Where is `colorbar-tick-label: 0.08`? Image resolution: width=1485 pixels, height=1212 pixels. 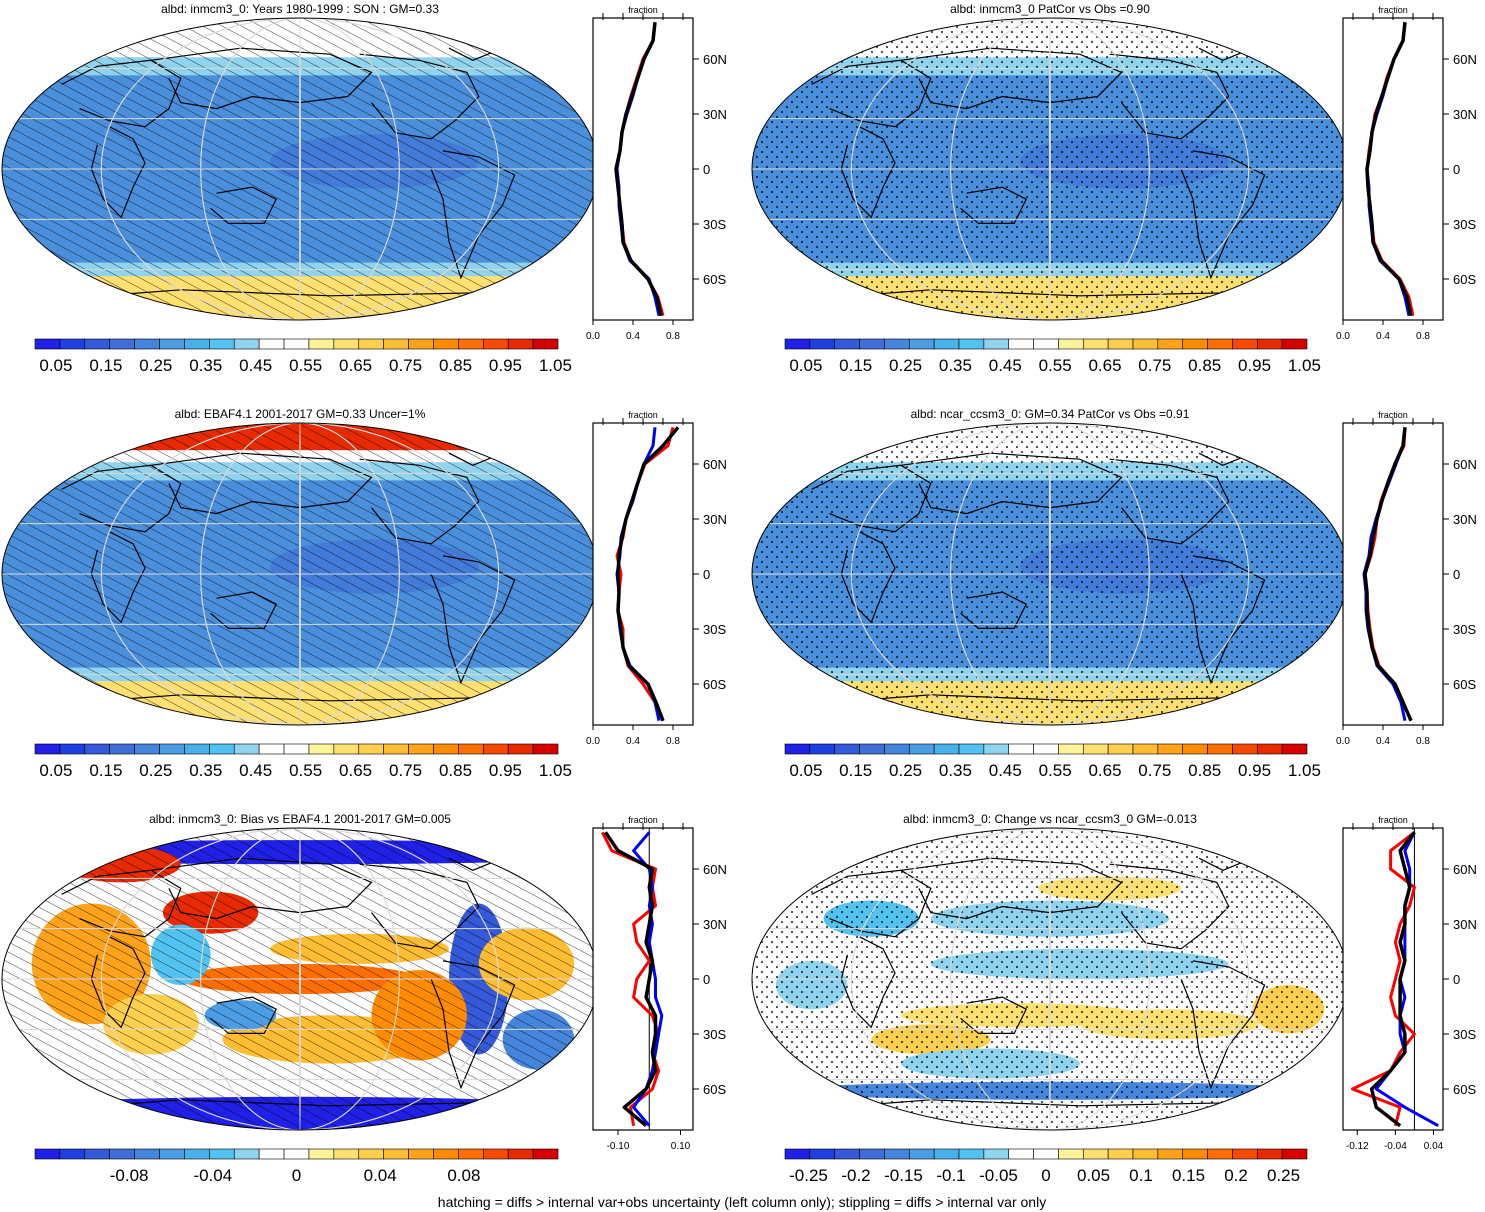 colorbar-tick-label: 0.08 is located at coordinates (463, 1175).